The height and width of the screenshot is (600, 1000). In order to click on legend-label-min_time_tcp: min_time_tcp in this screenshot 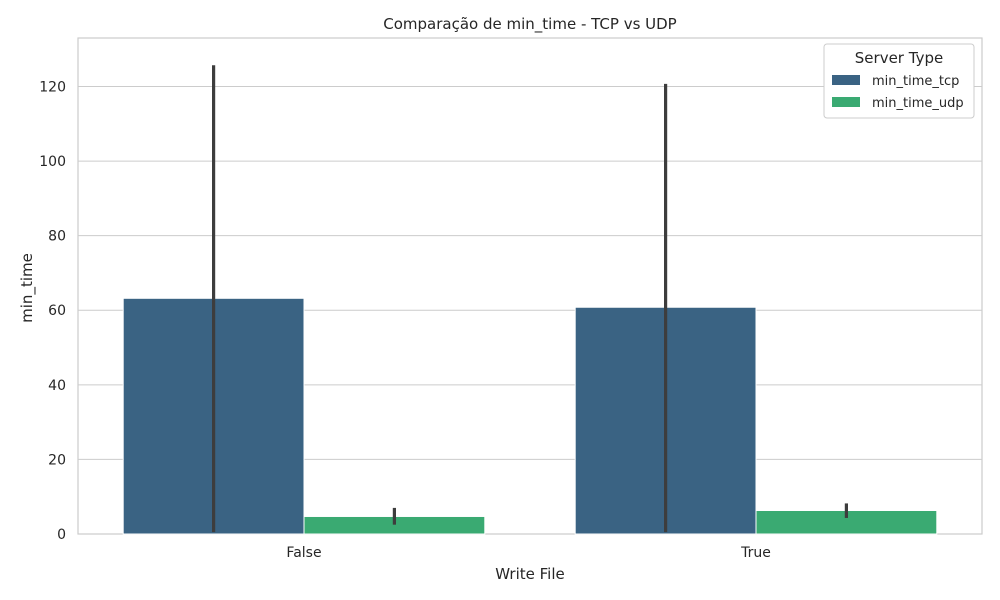, I will do `click(915, 81)`.